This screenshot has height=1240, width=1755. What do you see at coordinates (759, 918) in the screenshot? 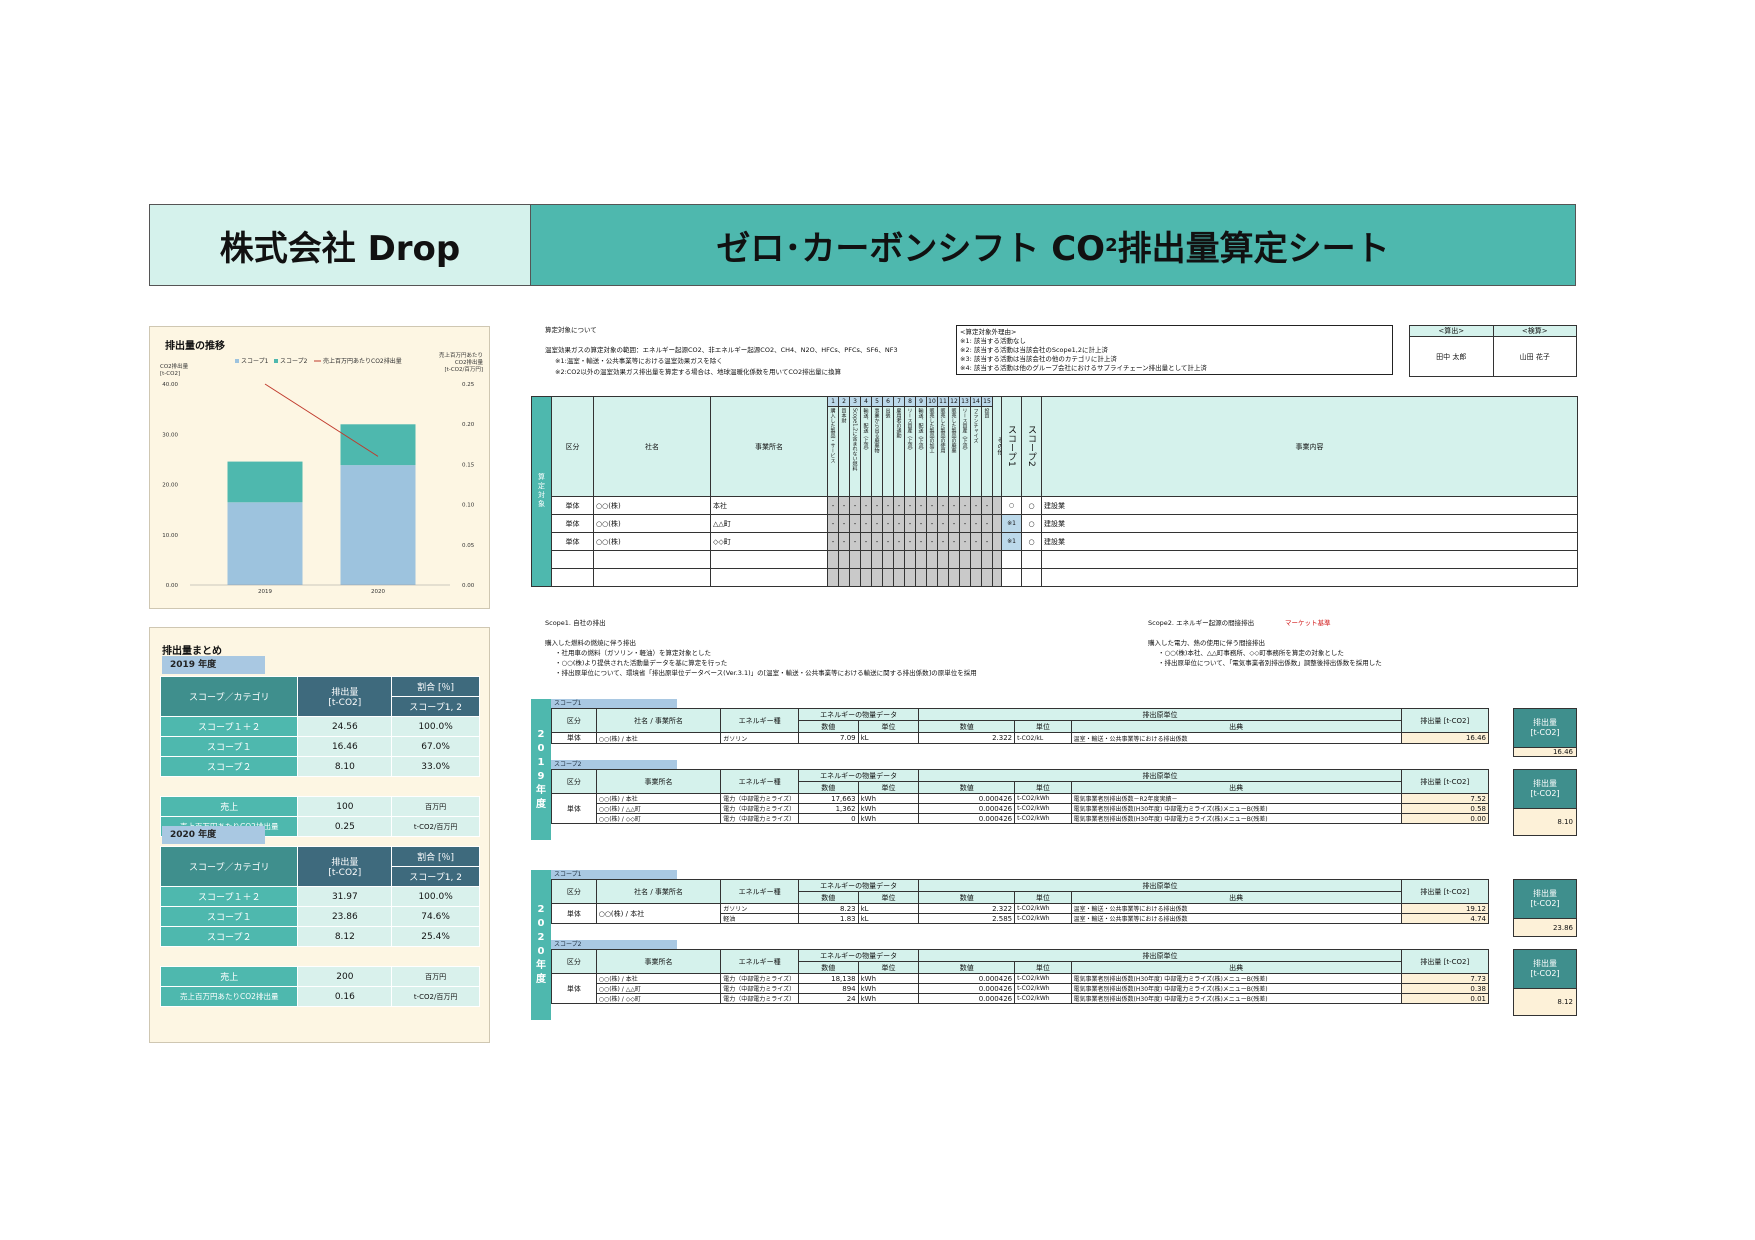
I see `row-energy: 軽油` at bounding box center [759, 918].